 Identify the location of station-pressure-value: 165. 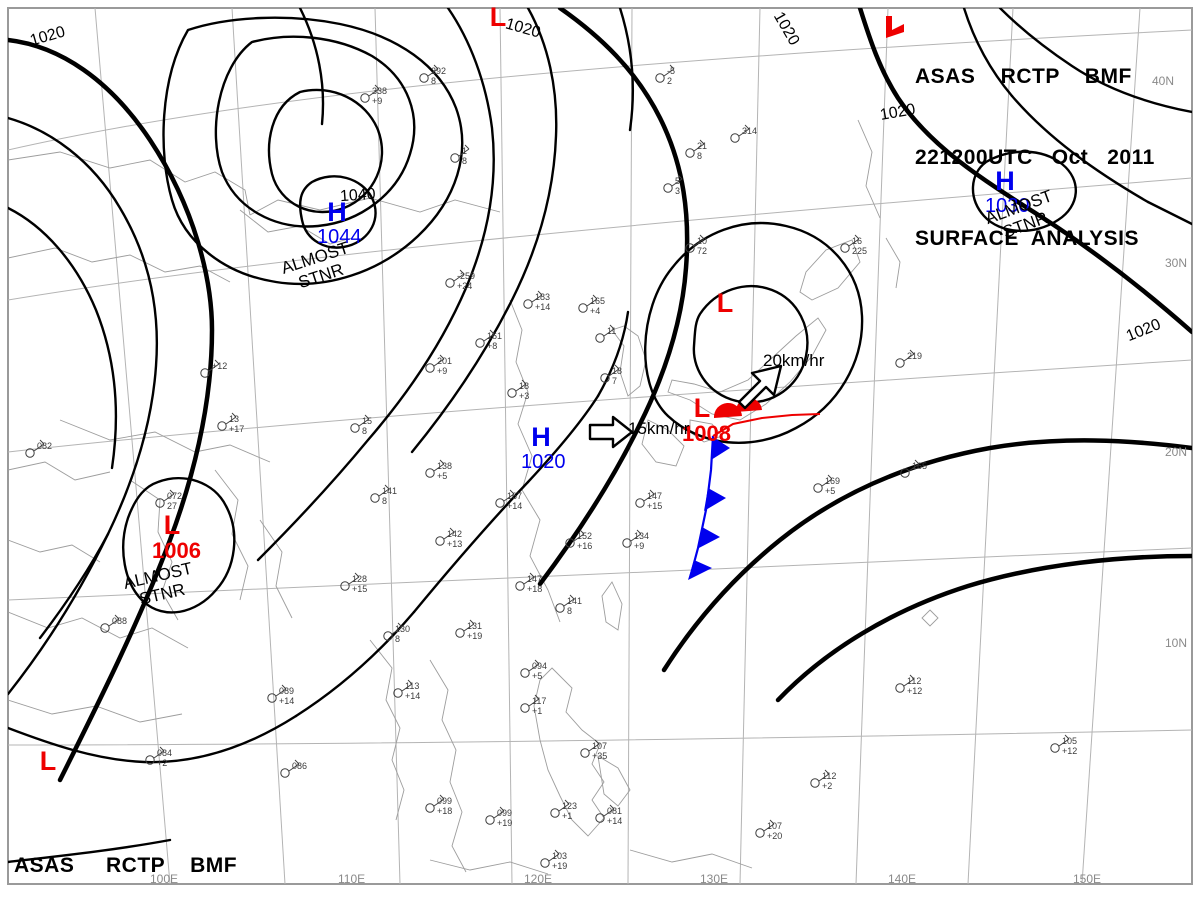
(598, 301).